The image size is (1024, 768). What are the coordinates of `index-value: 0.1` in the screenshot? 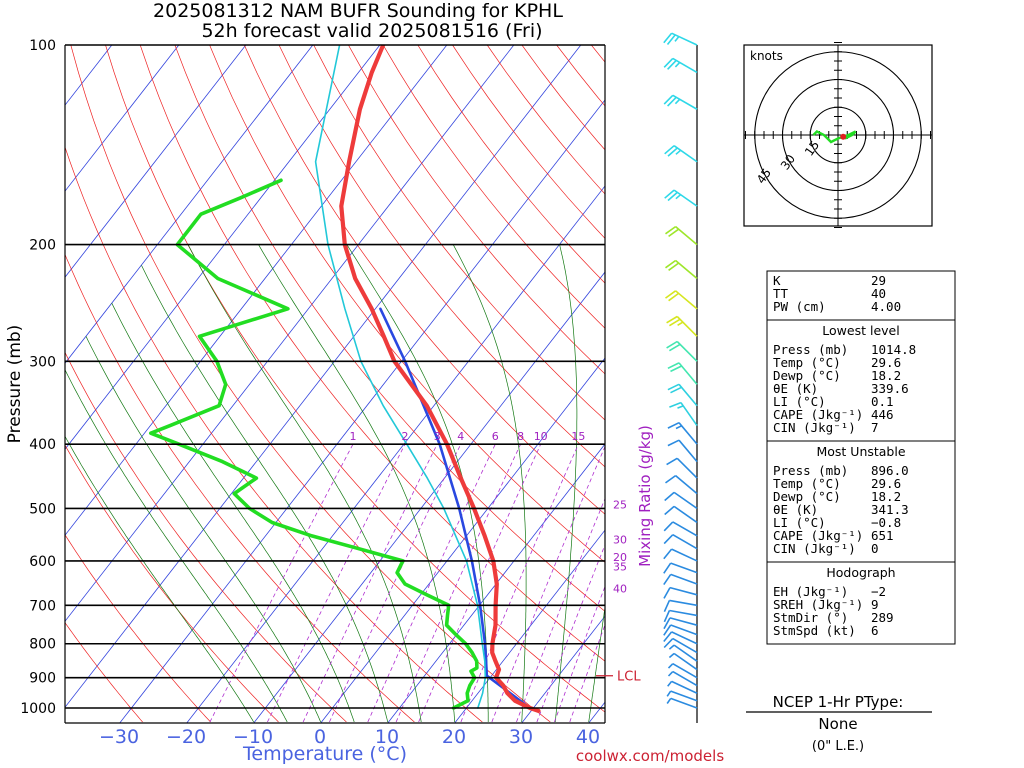 It's located at (882, 401).